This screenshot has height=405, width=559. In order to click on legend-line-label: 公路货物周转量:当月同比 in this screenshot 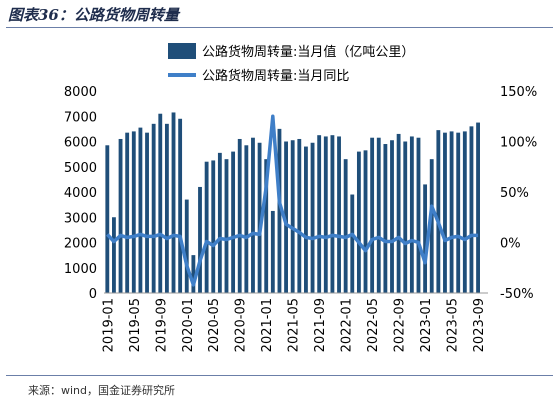, I will do `click(275, 76)`.